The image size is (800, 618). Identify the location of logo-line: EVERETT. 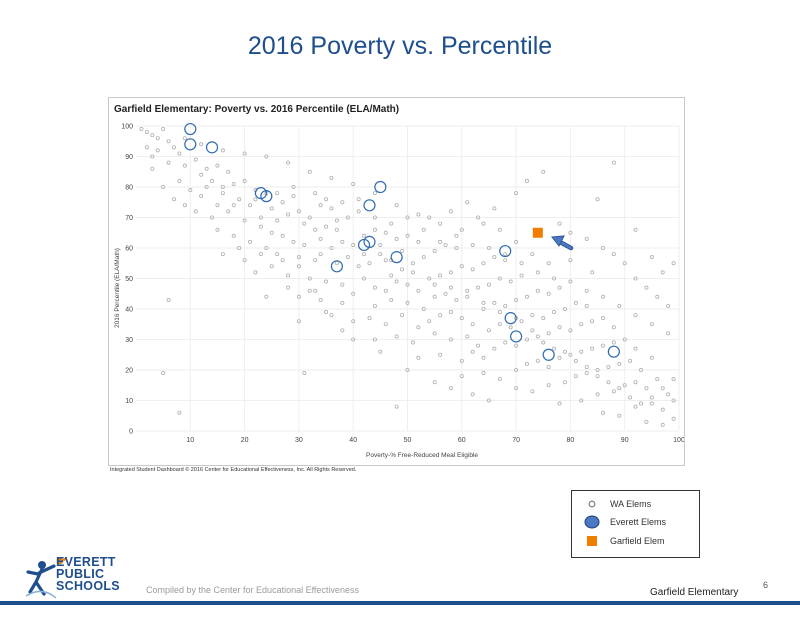
(86, 562).